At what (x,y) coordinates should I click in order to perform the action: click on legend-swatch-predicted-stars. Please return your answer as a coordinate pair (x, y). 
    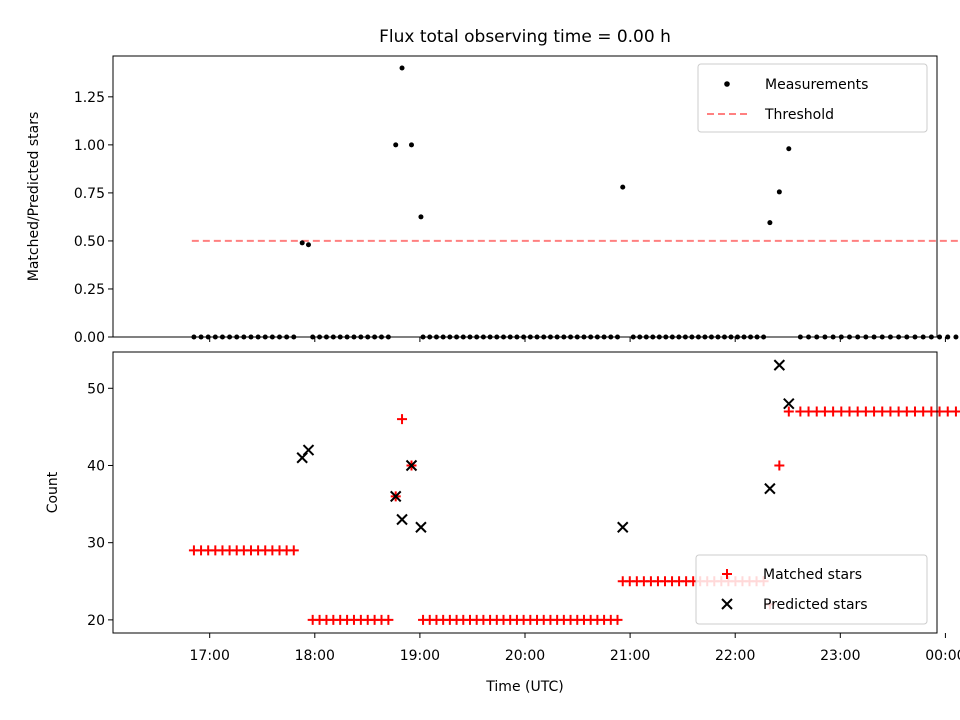
    Looking at the image, I should click on (727, 604).